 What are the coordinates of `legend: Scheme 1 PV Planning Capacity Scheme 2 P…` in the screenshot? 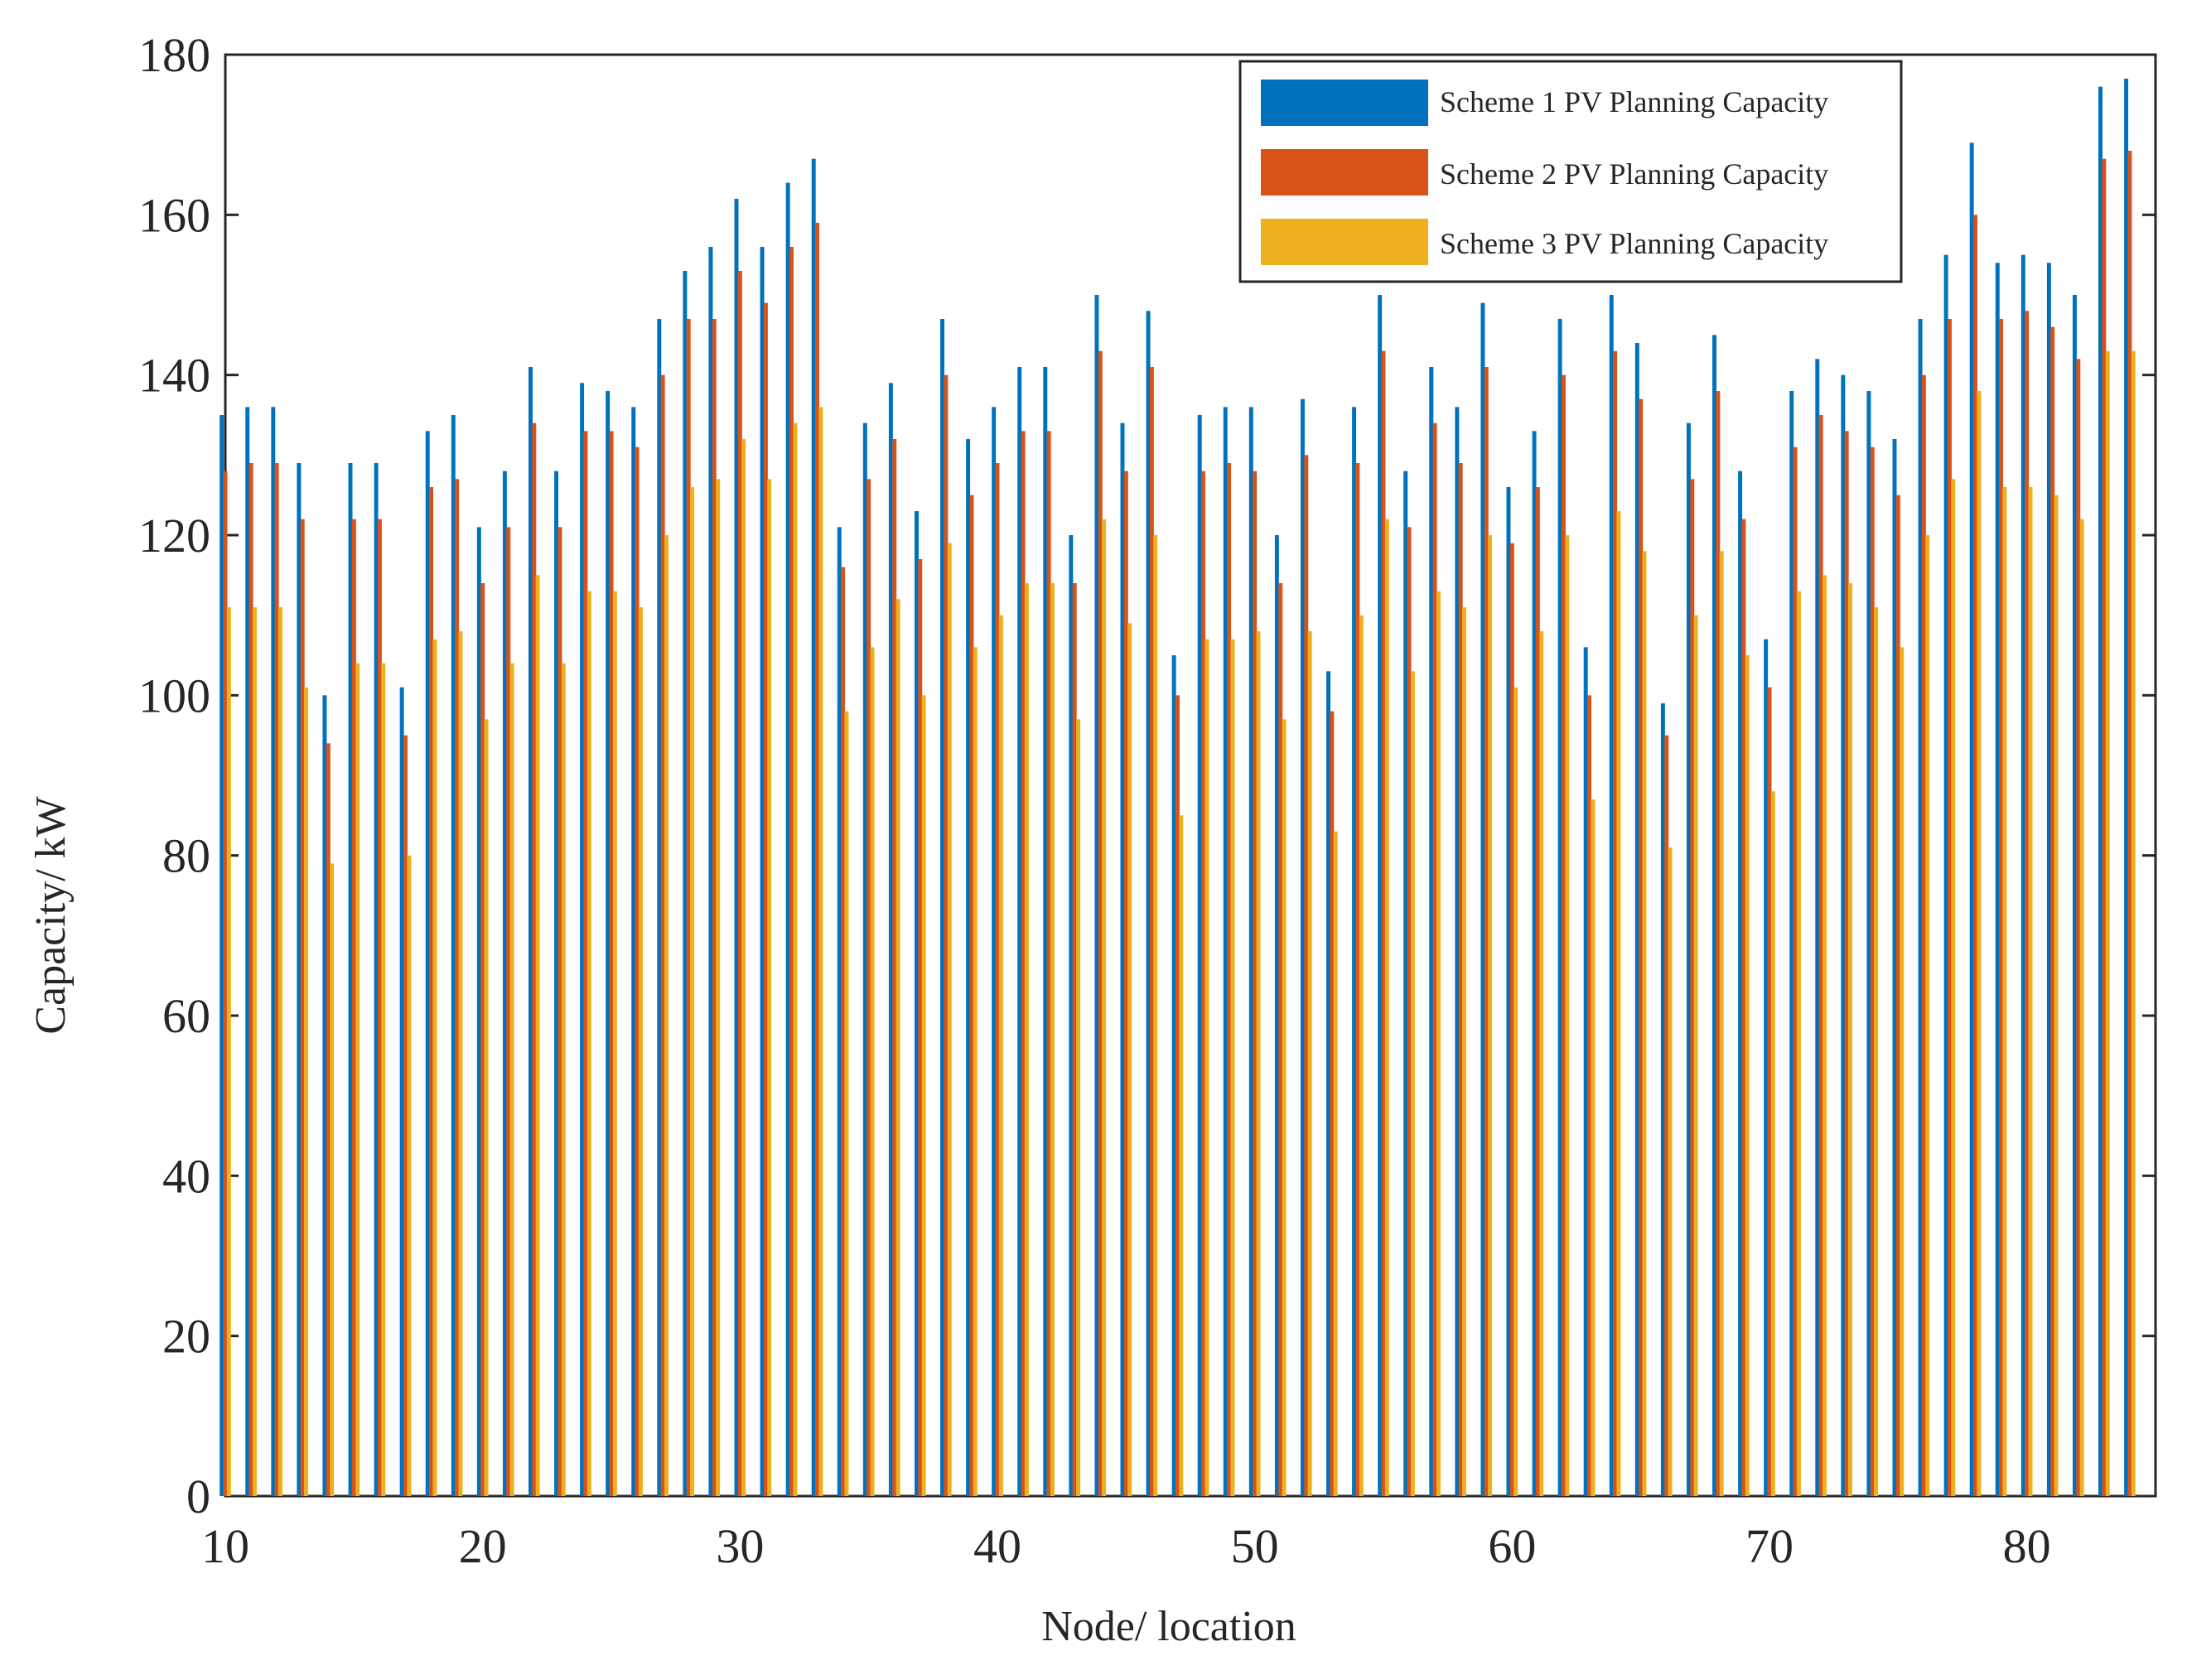 It's located at (1570, 171).